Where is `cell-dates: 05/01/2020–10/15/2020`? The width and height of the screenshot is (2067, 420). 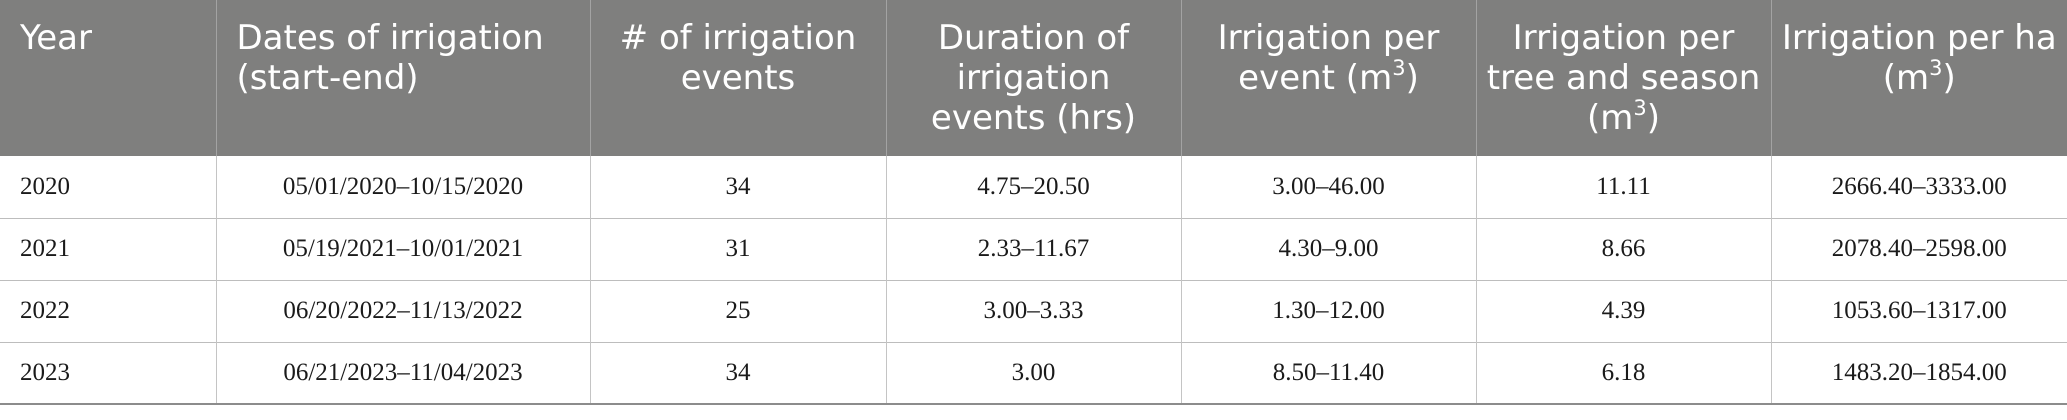
cell-dates: 05/01/2020–10/15/2020 is located at coordinates (402, 187).